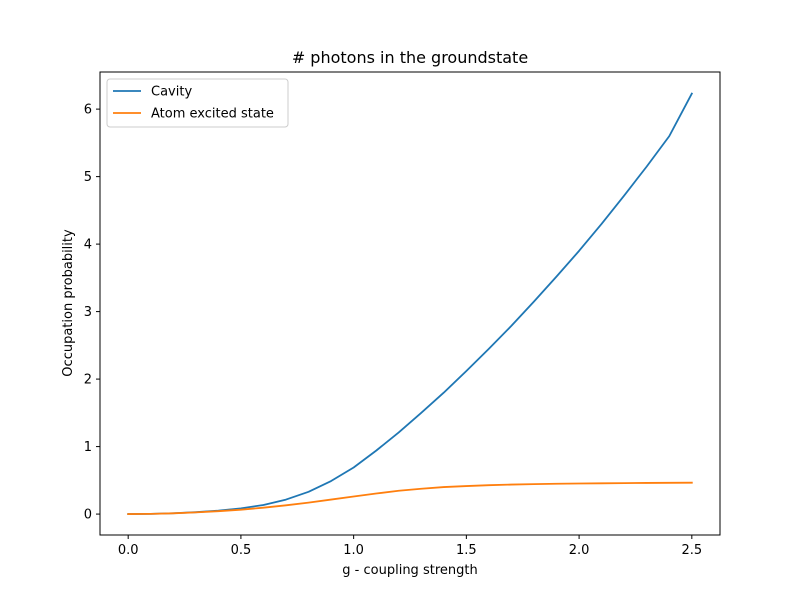 This screenshot has width=800, height=600. What do you see at coordinates (241, 550) in the screenshot?
I see `x-tick-label: 0.5` at bounding box center [241, 550].